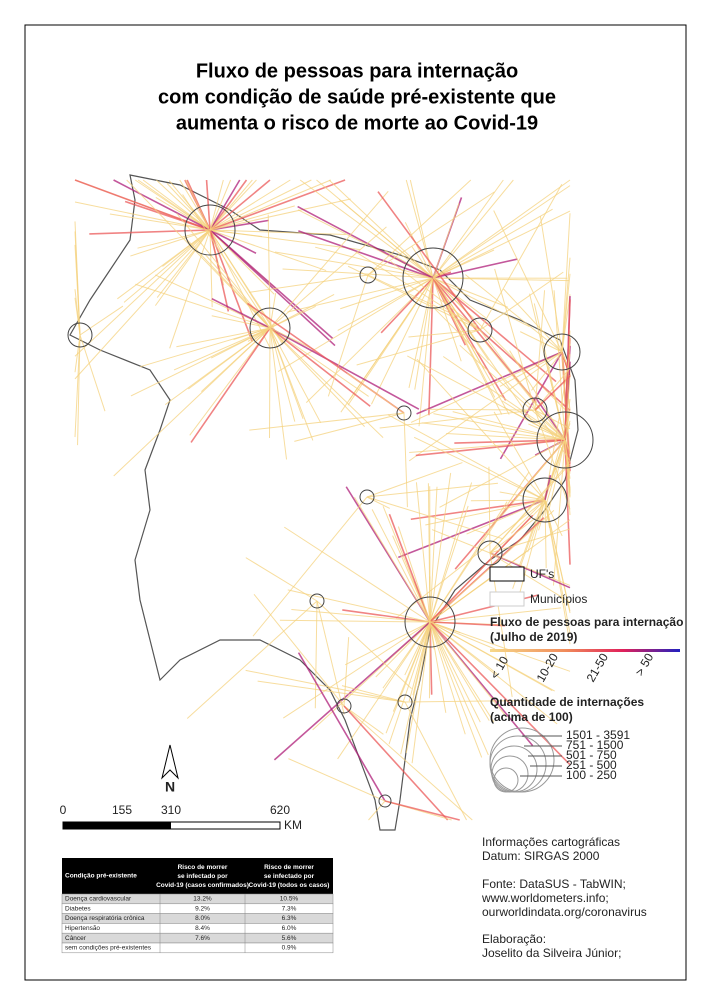 Image resolution: width=711 pixels, height=1006 pixels. What do you see at coordinates (545, 898) in the screenshot?
I see `info: www.worldometers.info;` at bounding box center [545, 898].